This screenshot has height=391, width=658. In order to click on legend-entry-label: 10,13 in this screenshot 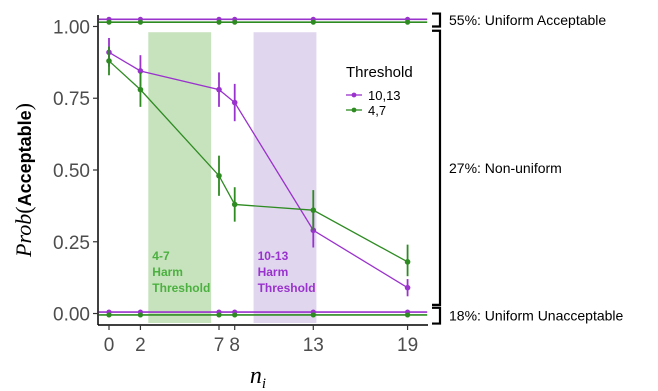, I will do `click(384, 95)`.